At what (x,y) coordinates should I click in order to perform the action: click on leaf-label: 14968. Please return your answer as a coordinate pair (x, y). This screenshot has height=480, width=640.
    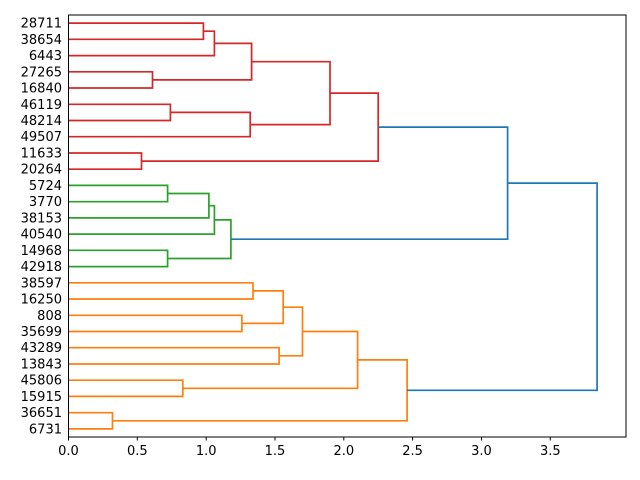
    Looking at the image, I should click on (41, 251).